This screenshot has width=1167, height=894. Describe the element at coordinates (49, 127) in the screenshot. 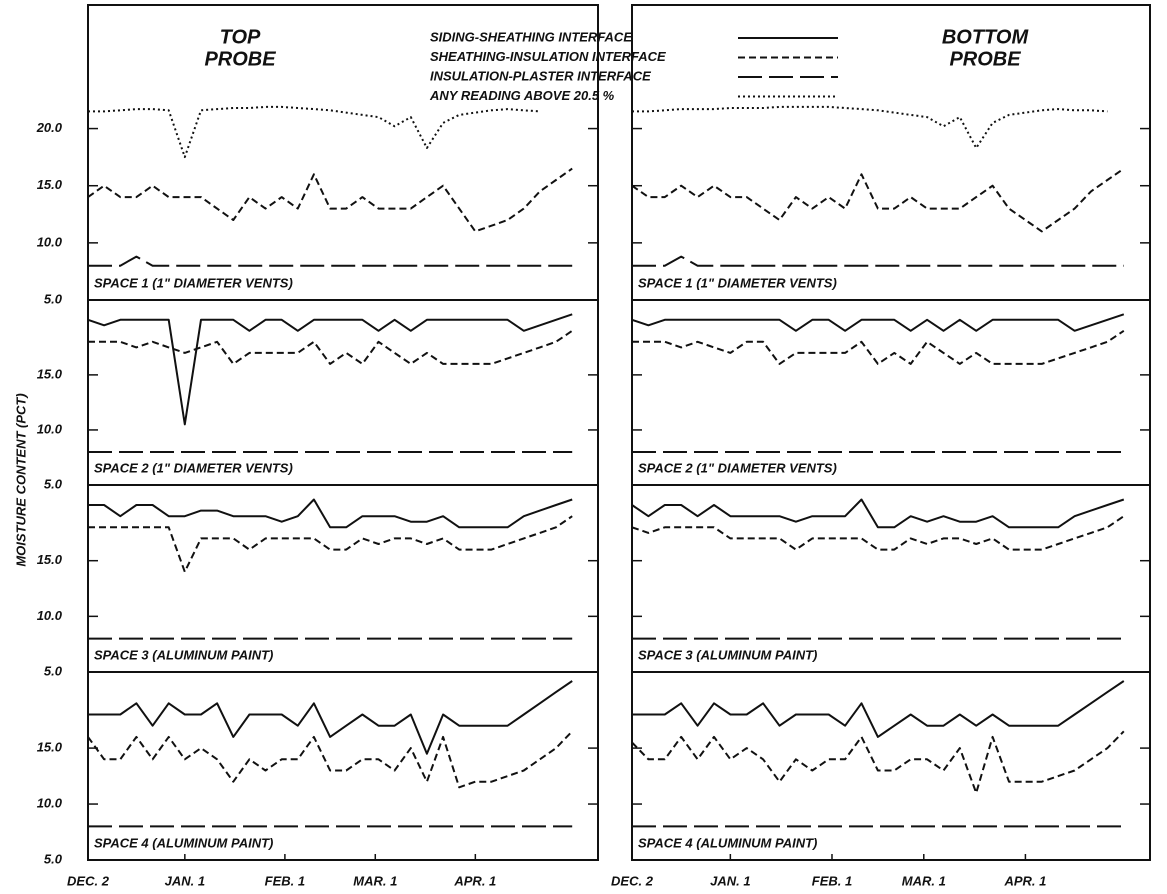

I see `y-tick-label: 20.0` at that location.